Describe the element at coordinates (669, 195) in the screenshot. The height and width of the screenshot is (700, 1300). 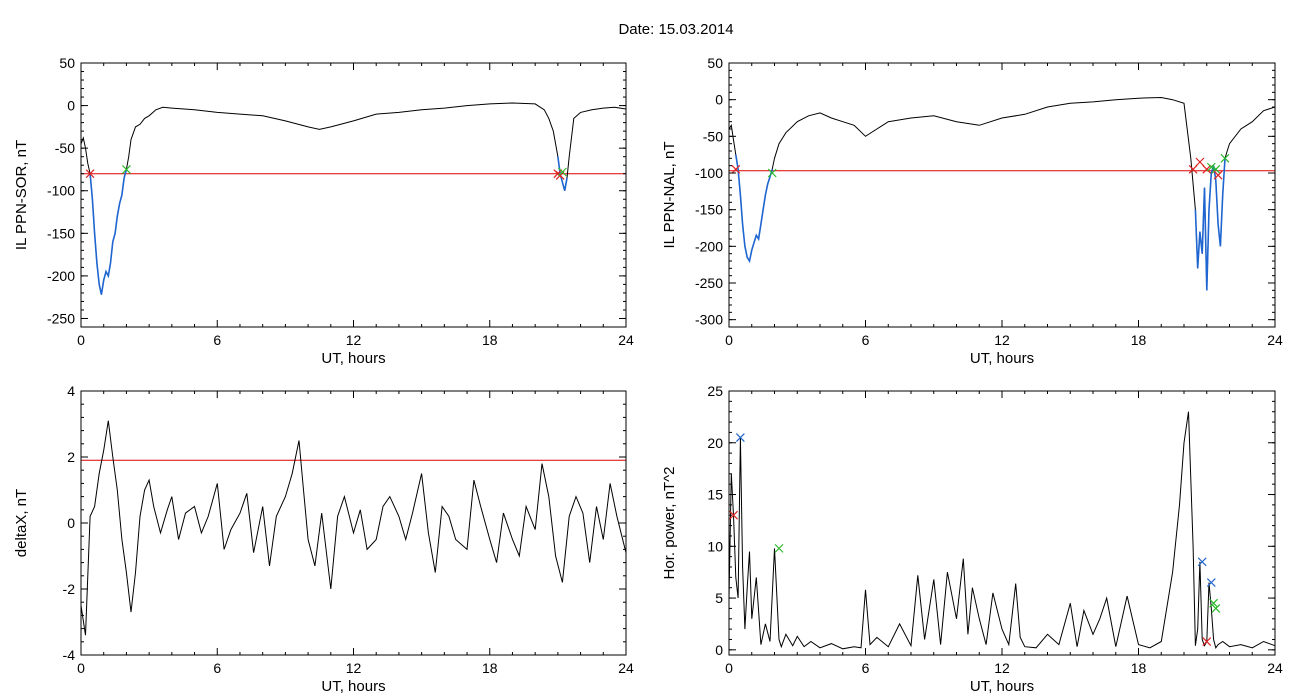
I see `y-axis-label: IL PPN-NAL, nT` at that location.